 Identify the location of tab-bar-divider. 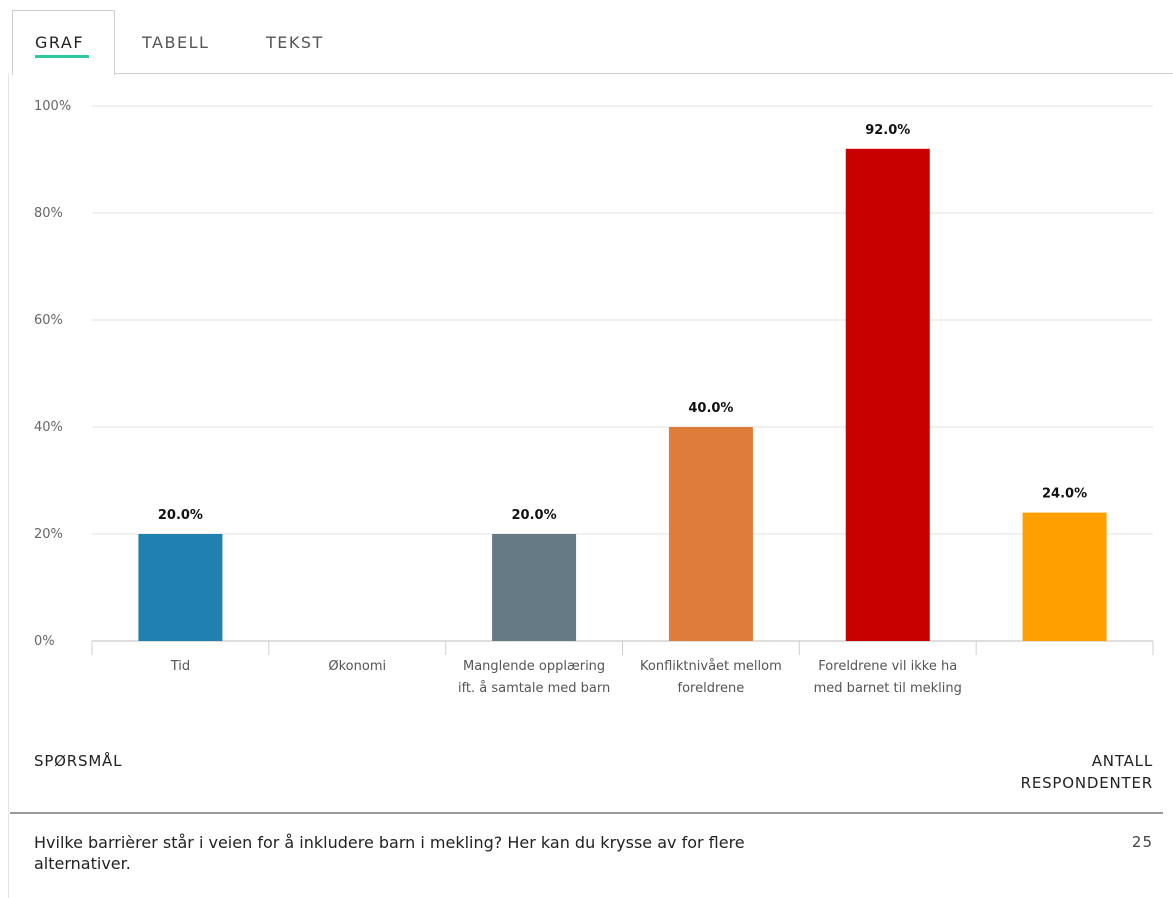
(643, 73).